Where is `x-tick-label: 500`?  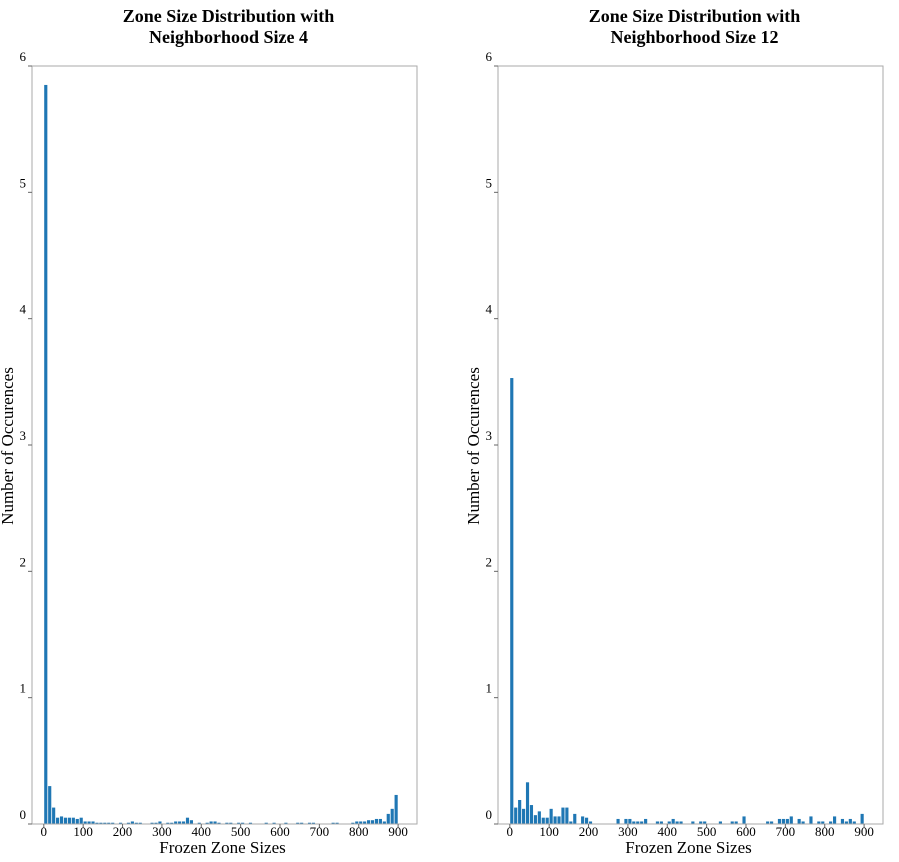 x-tick-label: 500 is located at coordinates (707, 831).